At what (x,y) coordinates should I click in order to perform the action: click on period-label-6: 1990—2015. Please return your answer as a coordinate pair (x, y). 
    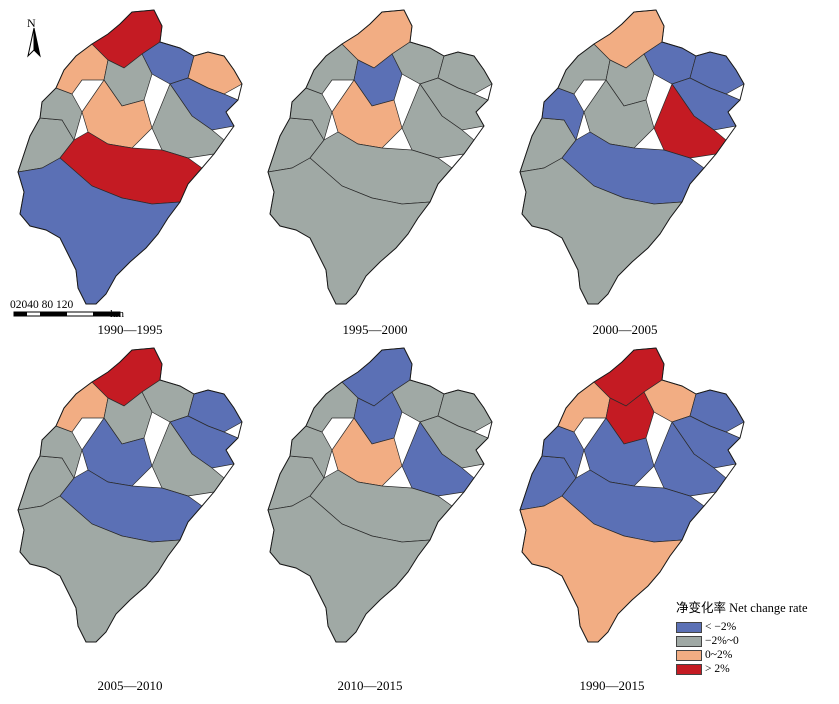
    Looking at the image, I should click on (612, 685).